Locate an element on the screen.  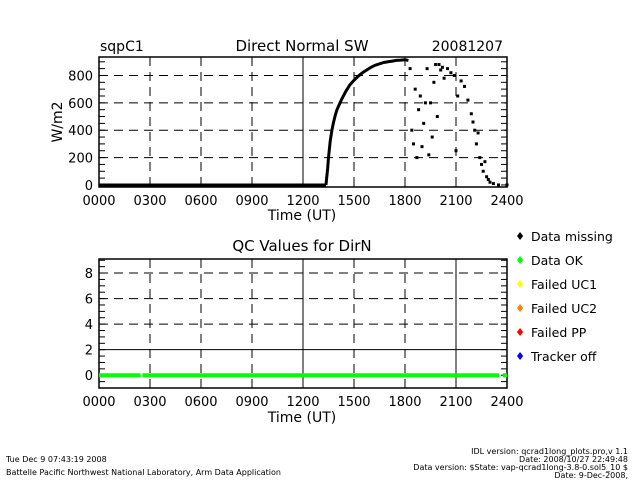
y-axis-label: W/m2 is located at coordinates (58, 121).